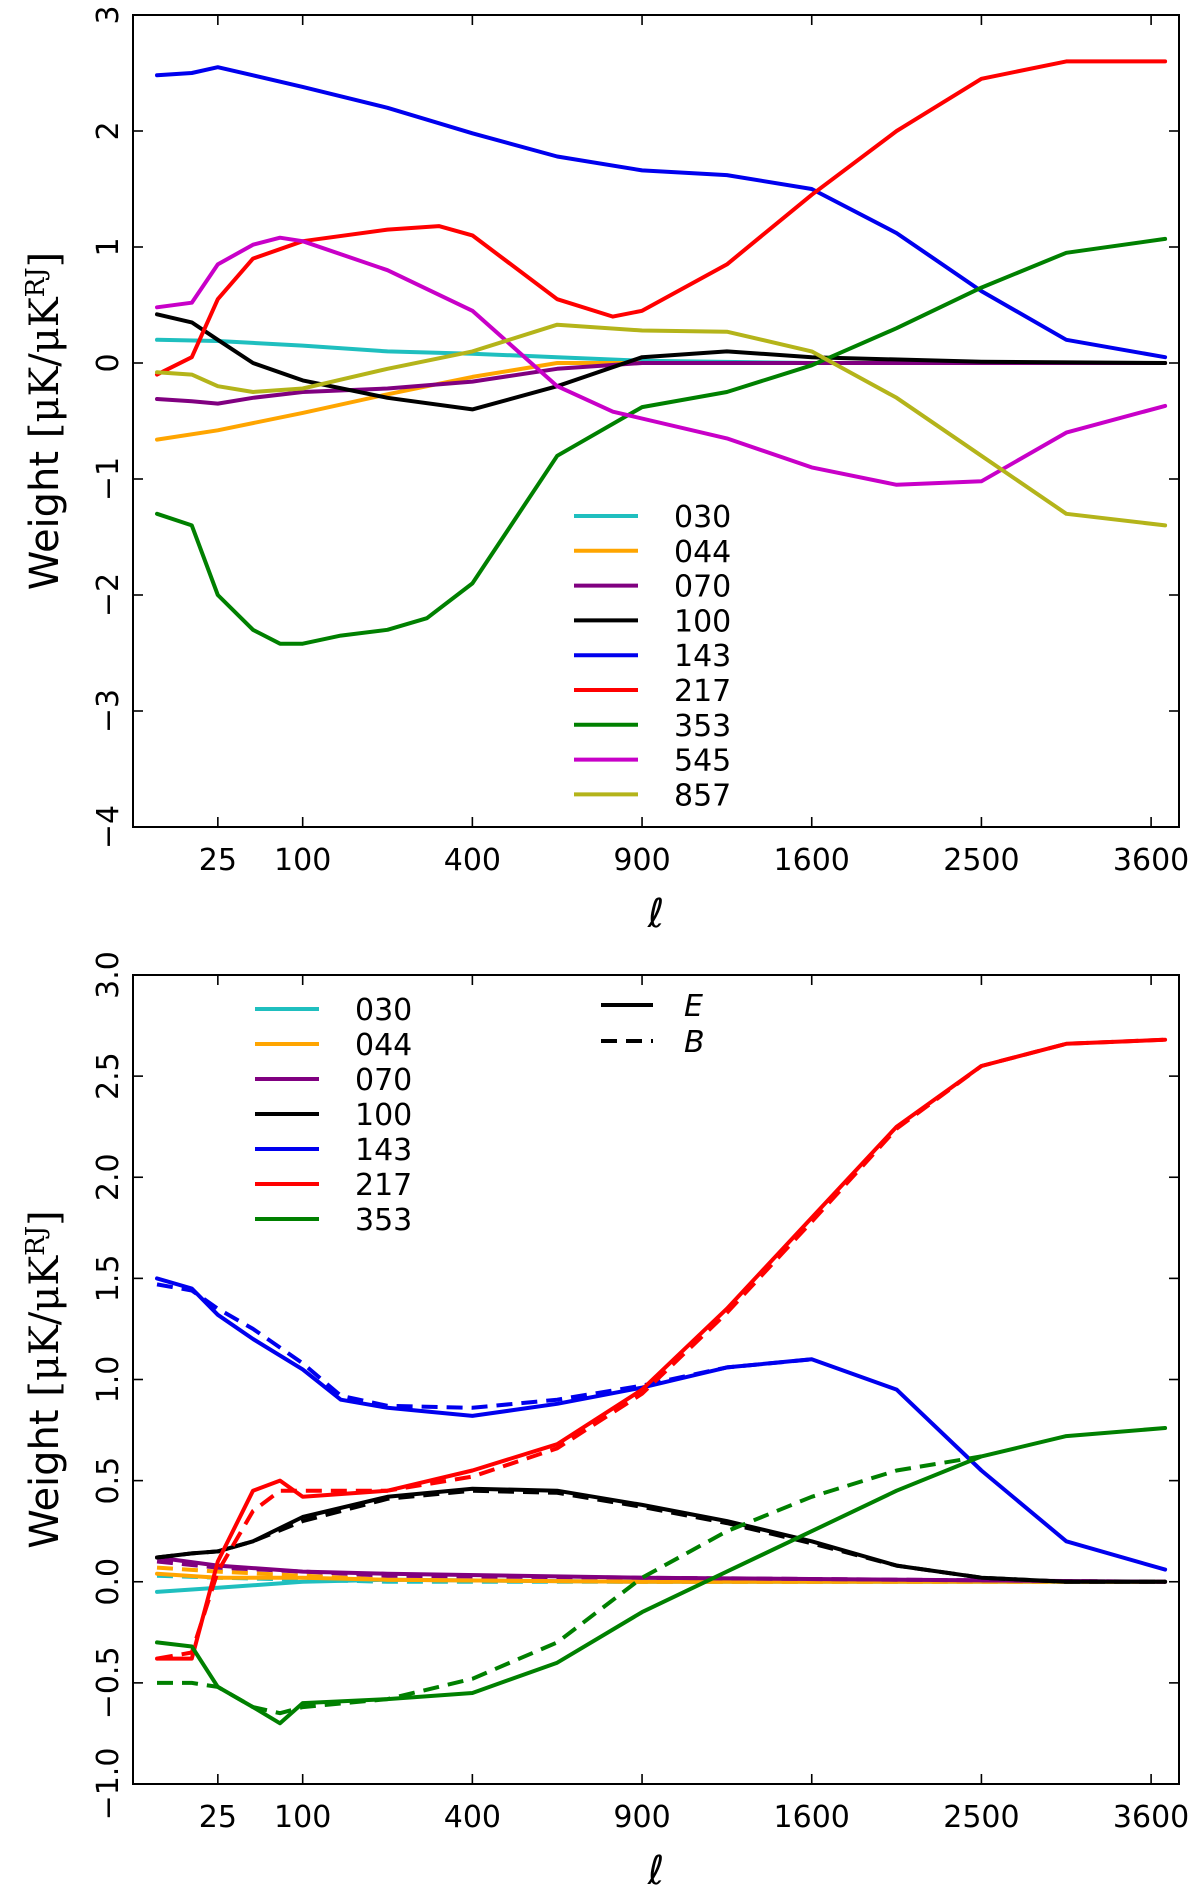  What do you see at coordinates (108, 1784) in the screenshot?
I see `y-tick-label-0: −1.0` at bounding box center [108, 1784].